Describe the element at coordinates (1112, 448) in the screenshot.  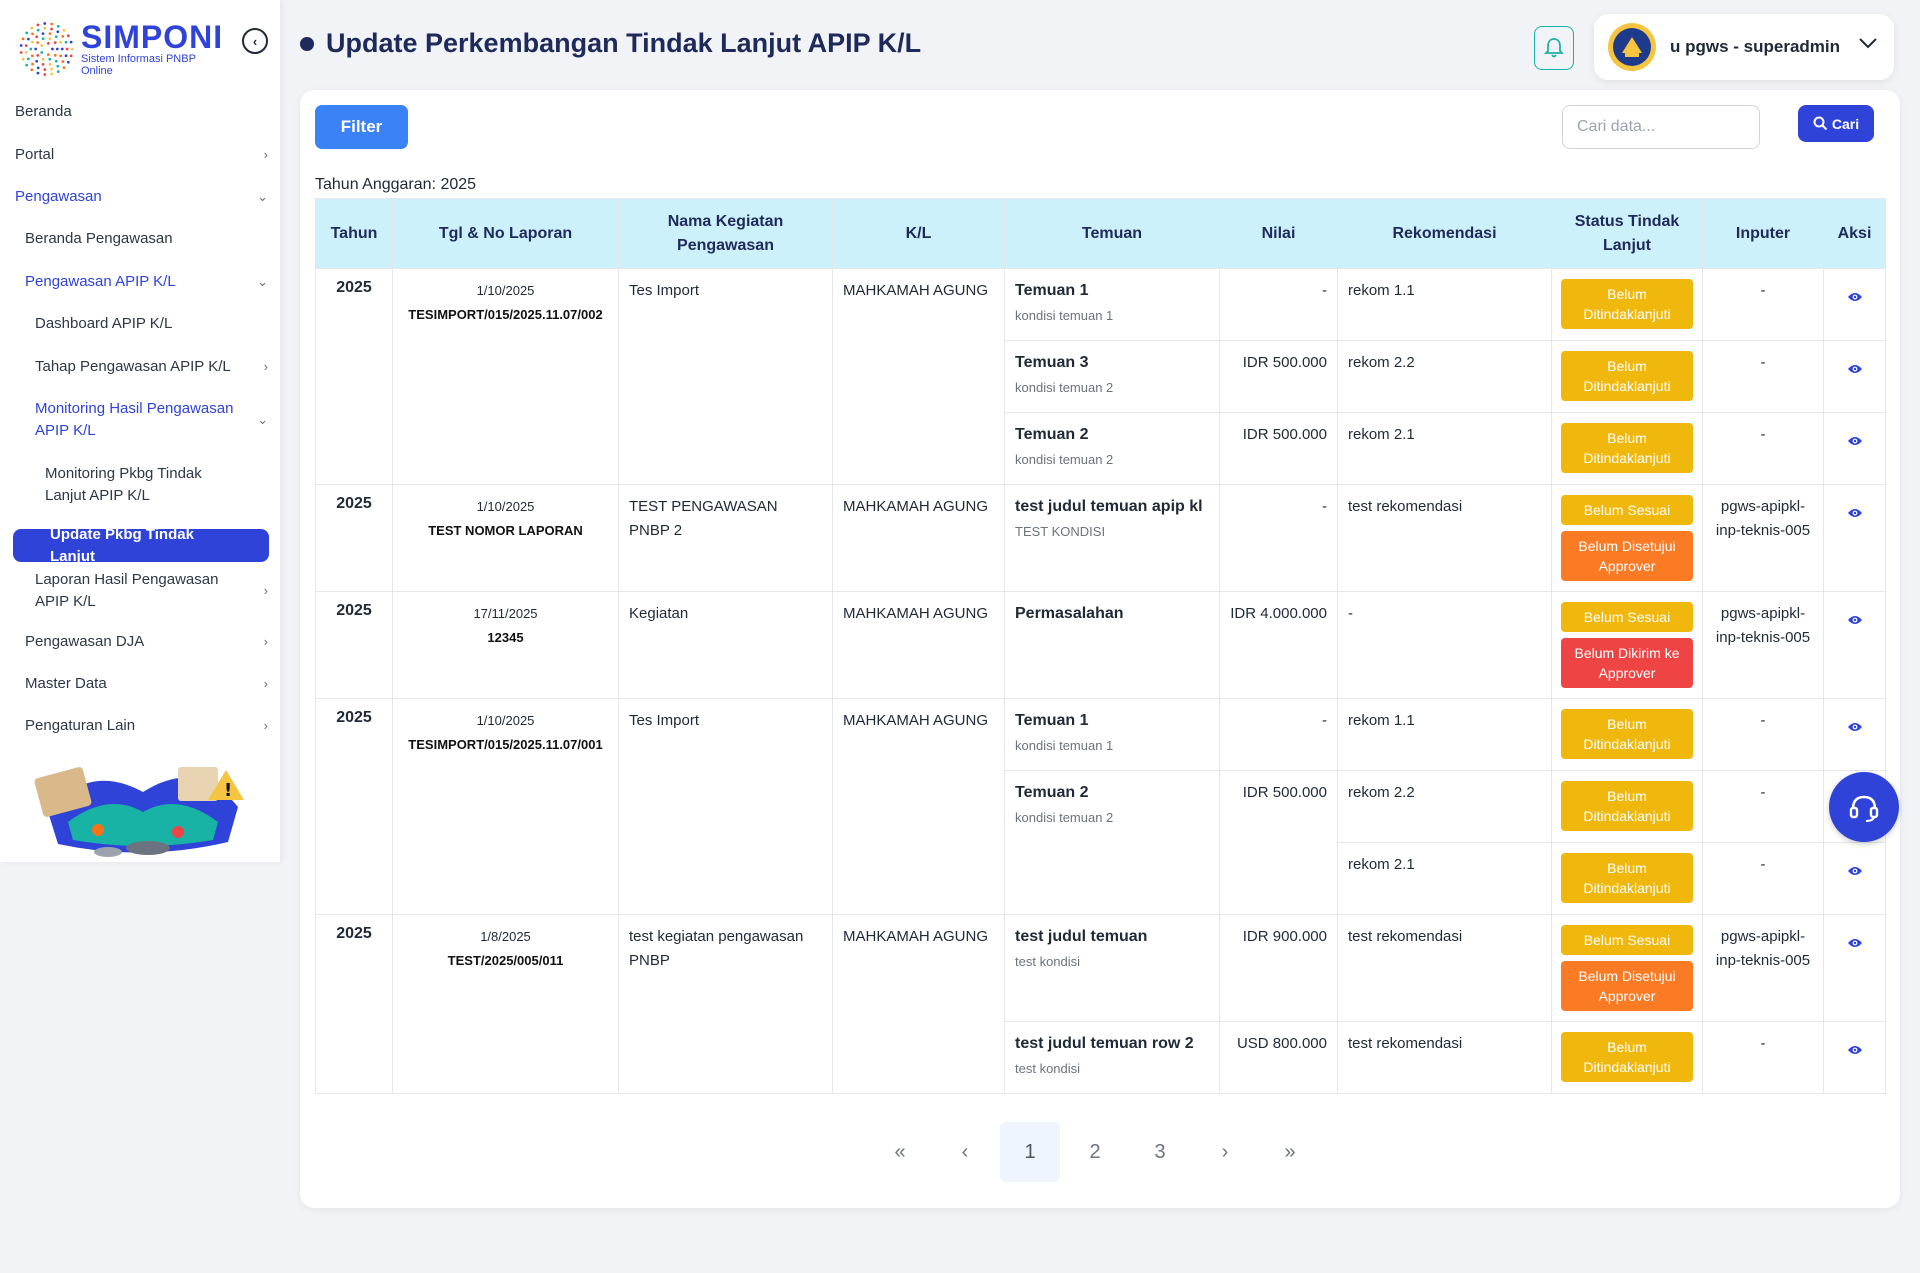
I see `cell-temuan: Temuan 2 kondisi temuan 2` at that location.